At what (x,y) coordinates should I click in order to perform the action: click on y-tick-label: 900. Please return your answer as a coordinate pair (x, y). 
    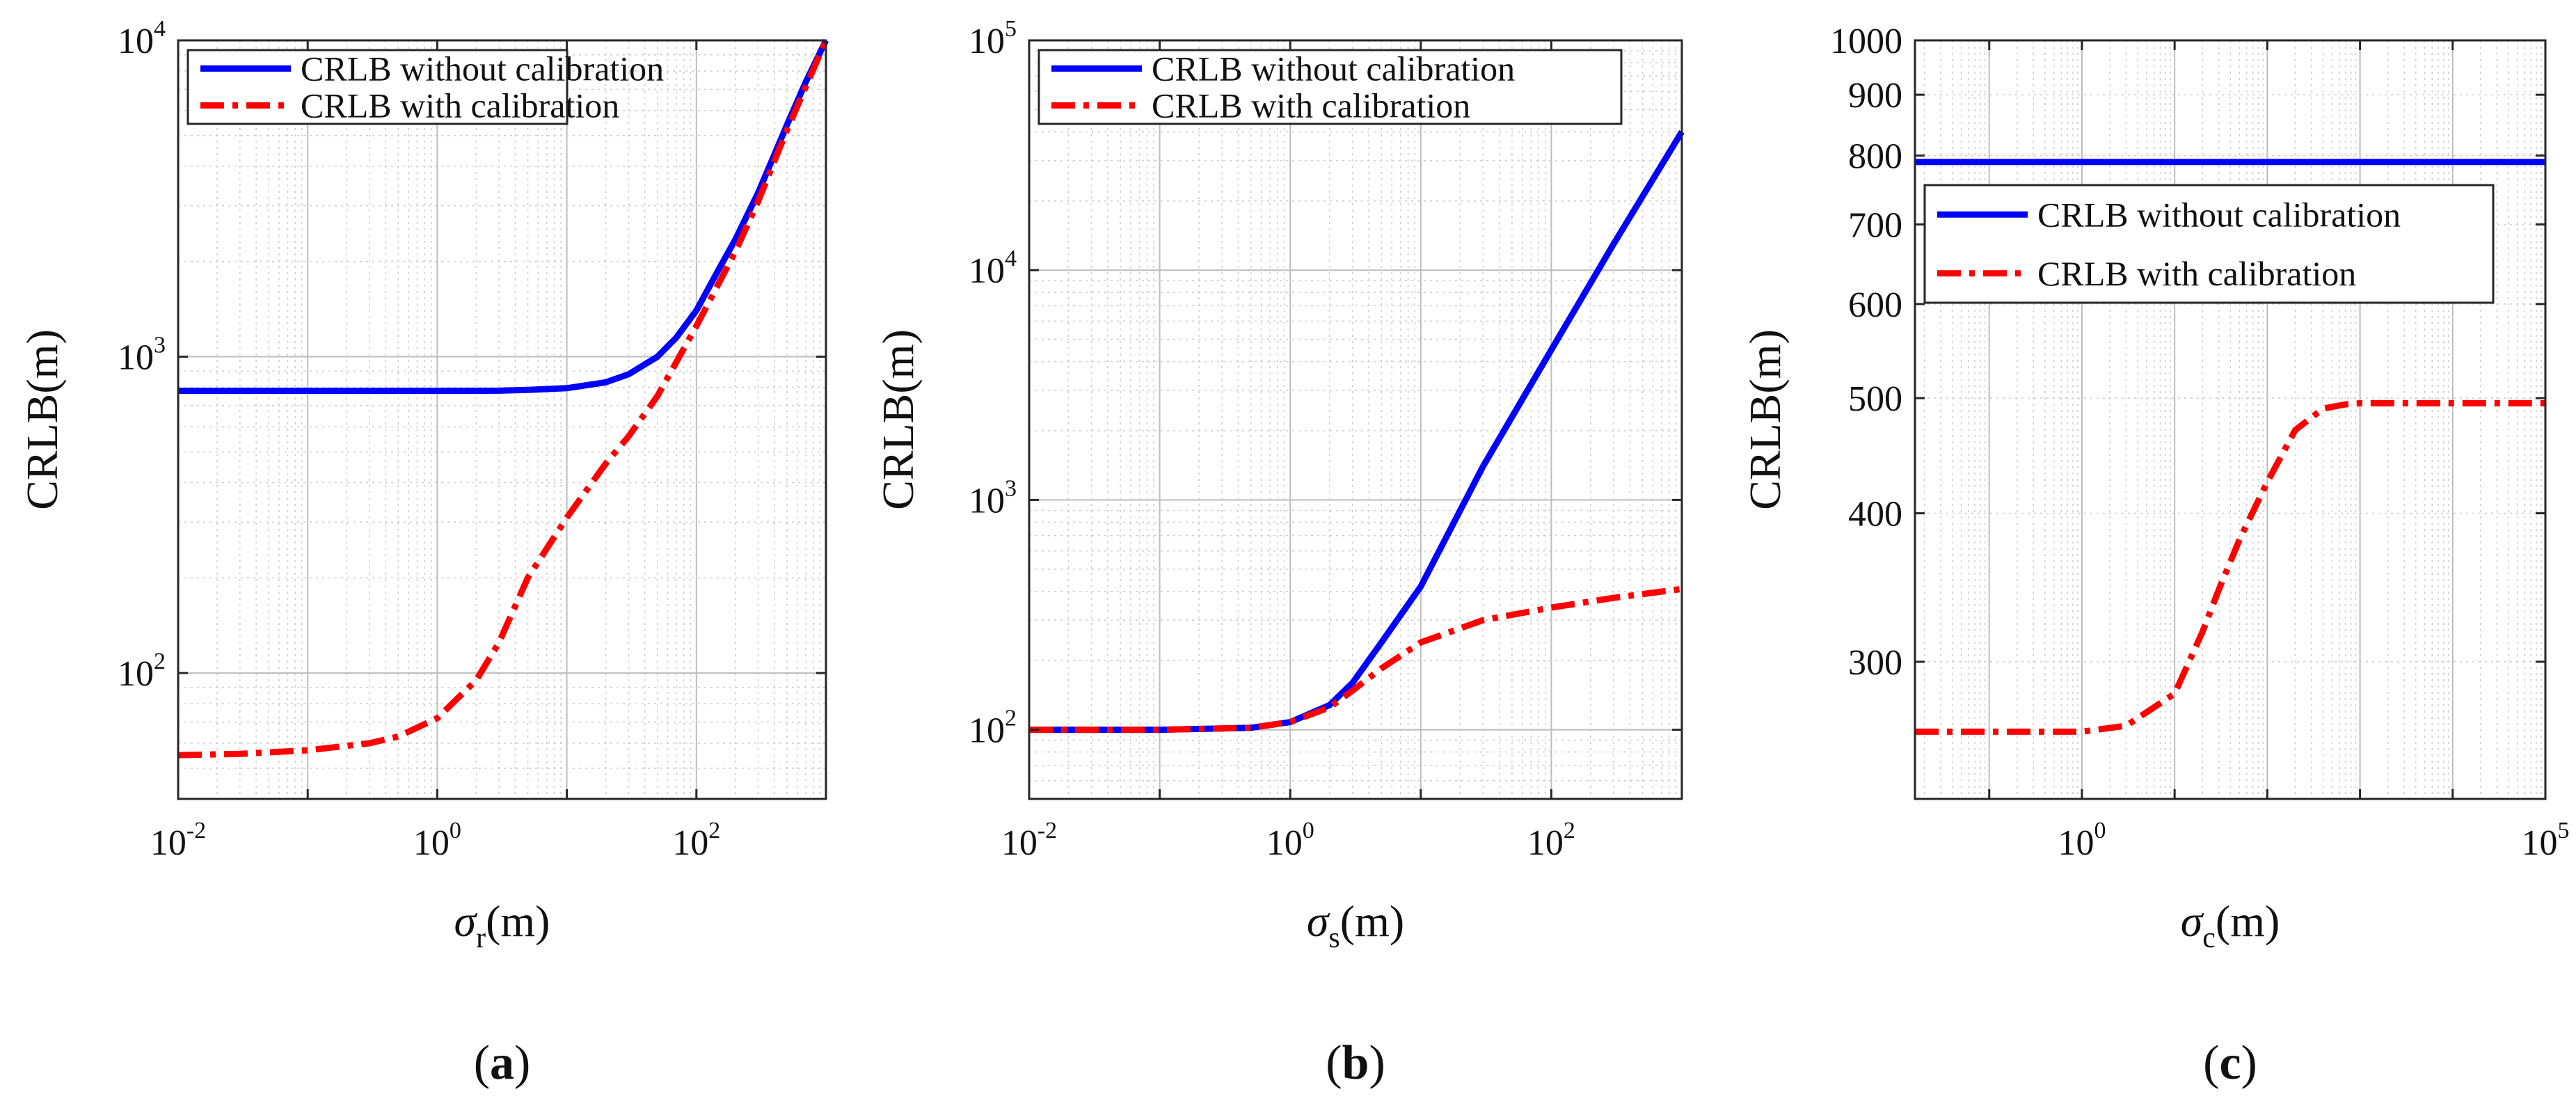
    Looking at the image, I should click on (1875, 96).